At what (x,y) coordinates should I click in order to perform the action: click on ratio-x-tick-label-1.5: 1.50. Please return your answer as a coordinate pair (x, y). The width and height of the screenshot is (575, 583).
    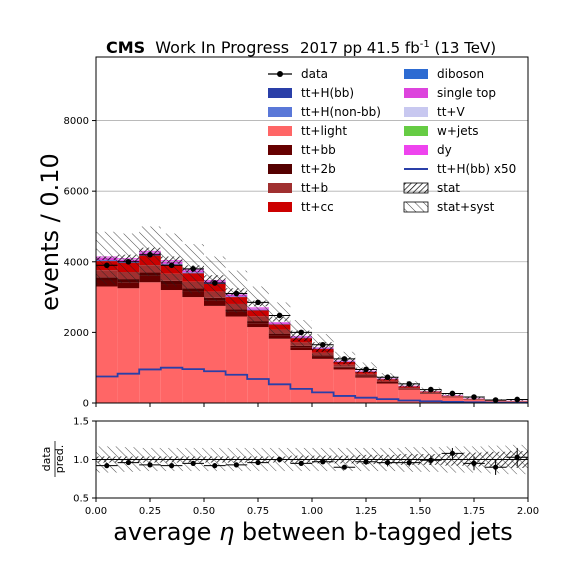
    Looking at the image, I should click on (420, 511).